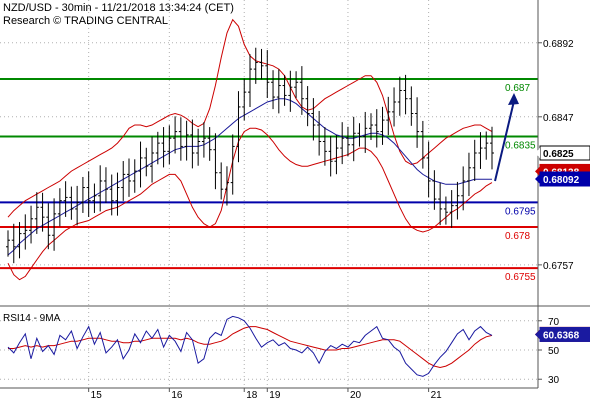  I want to click on x-tick-label: 21, so click(437, 395).